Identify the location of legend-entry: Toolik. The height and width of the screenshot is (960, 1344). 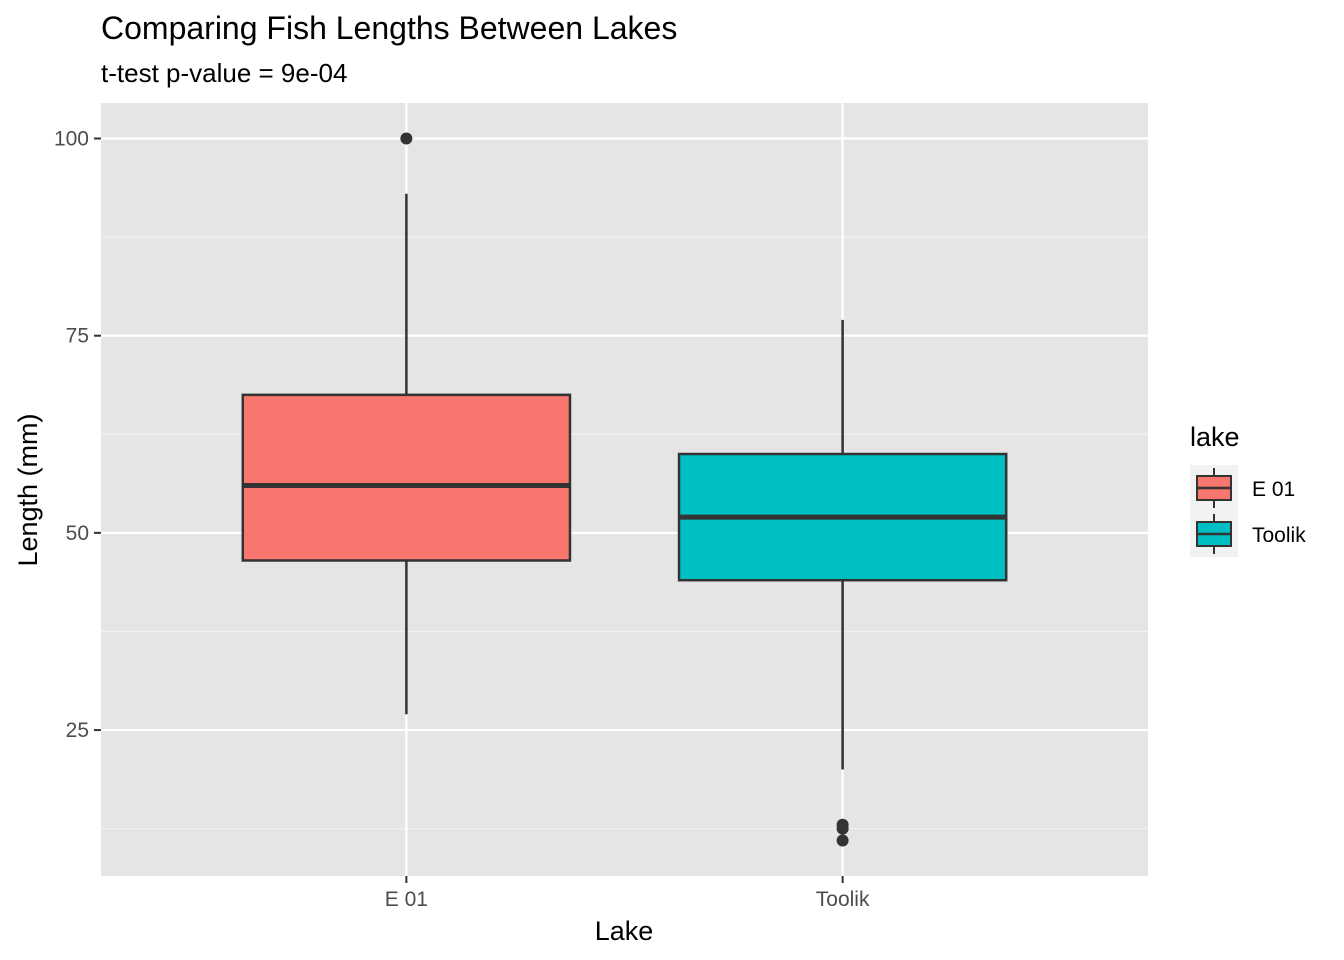
(1251, 534).